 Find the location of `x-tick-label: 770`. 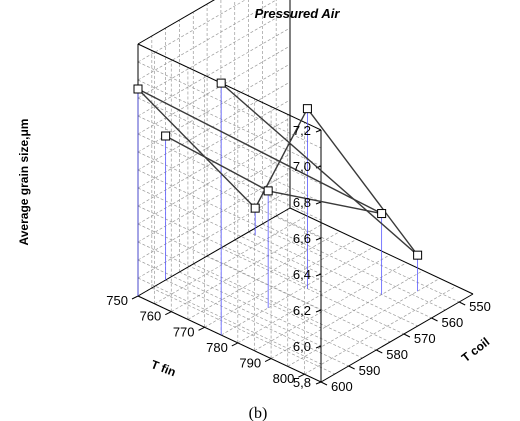

x-tick-label: 770 is located at coordinates (184, 331).